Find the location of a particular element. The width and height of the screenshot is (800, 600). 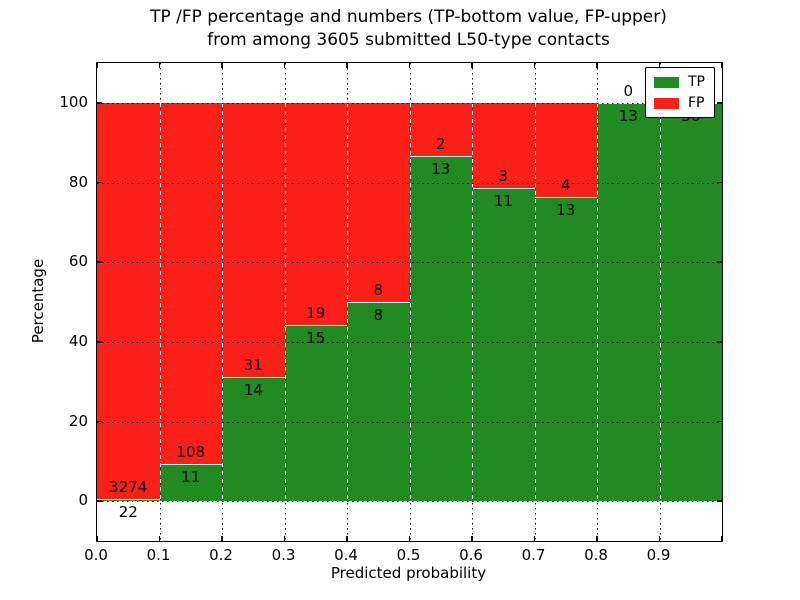

x-tick-label: 0.0 is located at coordinates (96, 555).